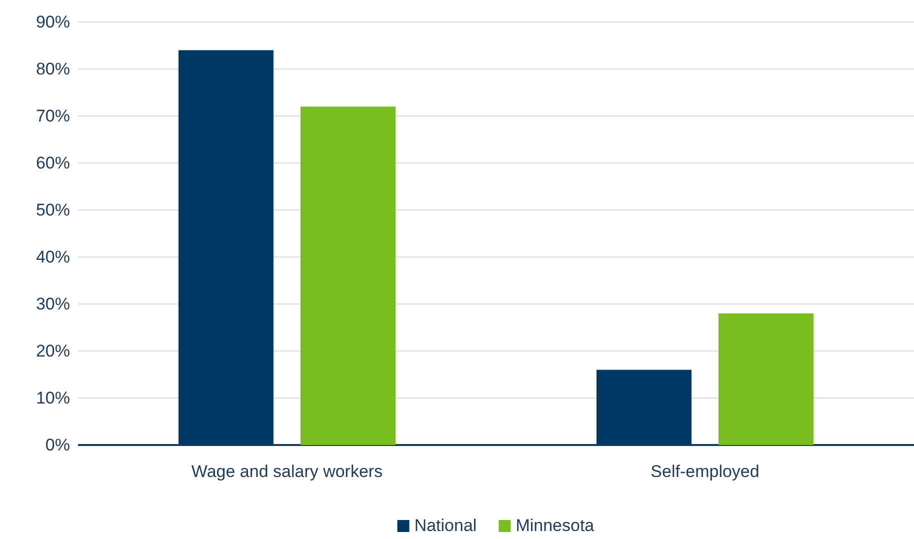  Describe the element at coordinates (555, 525) in the screenshot. I see `legend-label: Minnesota` at that location.